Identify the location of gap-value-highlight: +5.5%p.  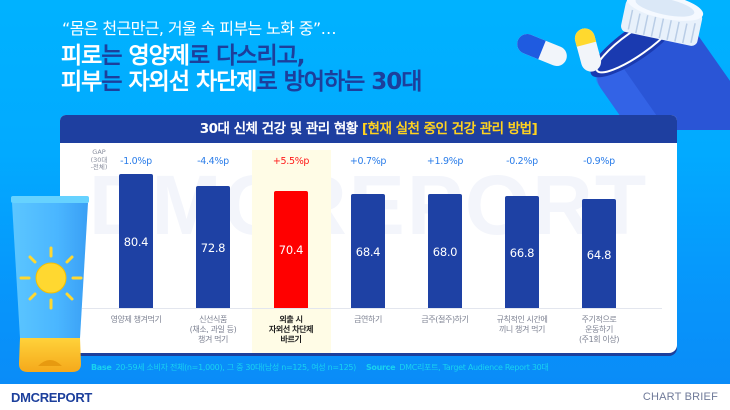
(291, 161).